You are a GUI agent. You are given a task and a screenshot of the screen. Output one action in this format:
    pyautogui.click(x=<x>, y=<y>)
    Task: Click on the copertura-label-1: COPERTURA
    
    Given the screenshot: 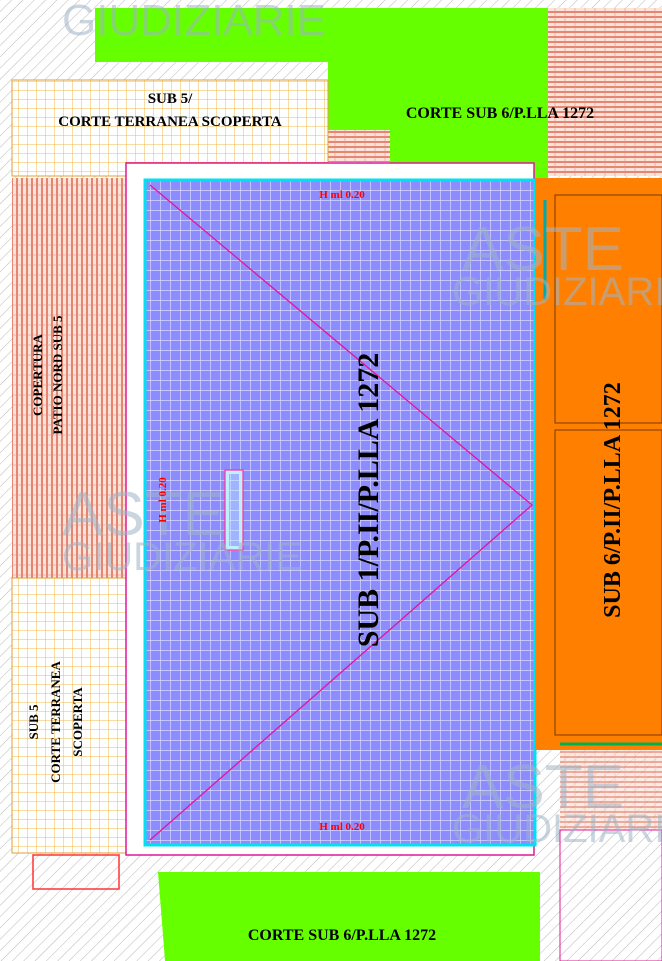 What is the action you would take?
    pyautogui.click(x=37, y=374)
    